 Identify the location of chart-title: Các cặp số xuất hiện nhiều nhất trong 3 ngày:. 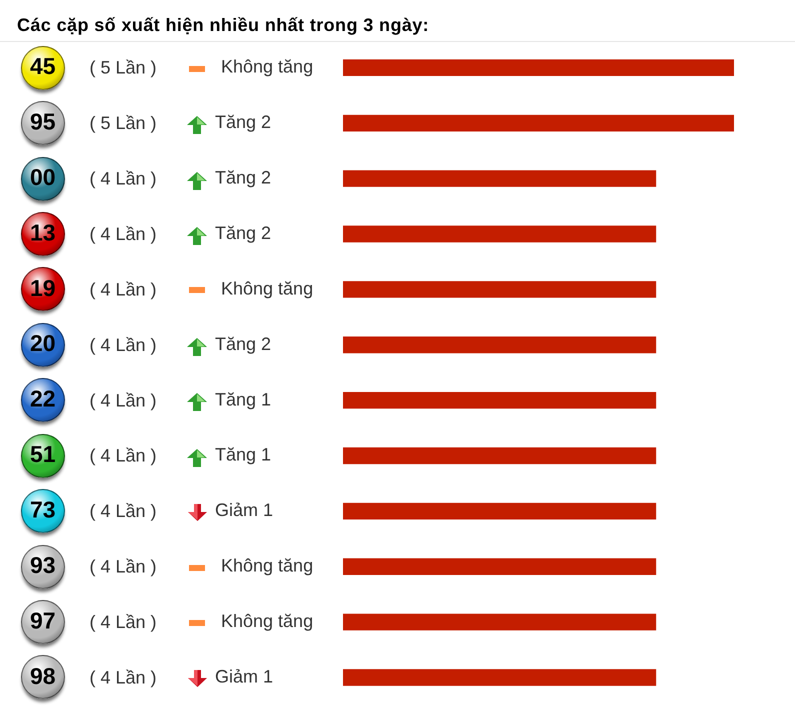
(223, 25).